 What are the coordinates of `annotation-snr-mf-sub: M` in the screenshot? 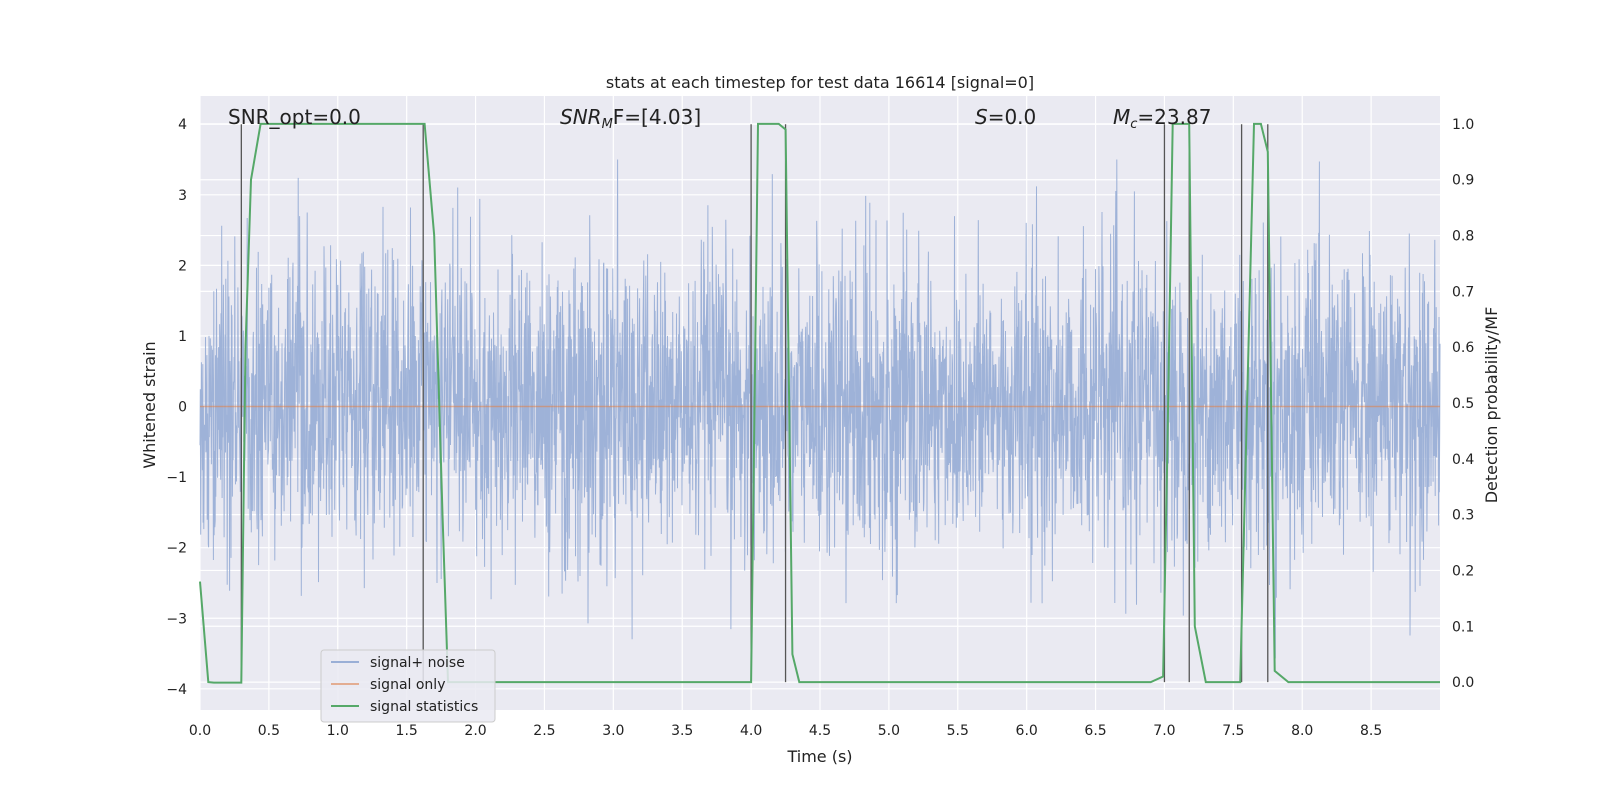 It's located at (607, 124).